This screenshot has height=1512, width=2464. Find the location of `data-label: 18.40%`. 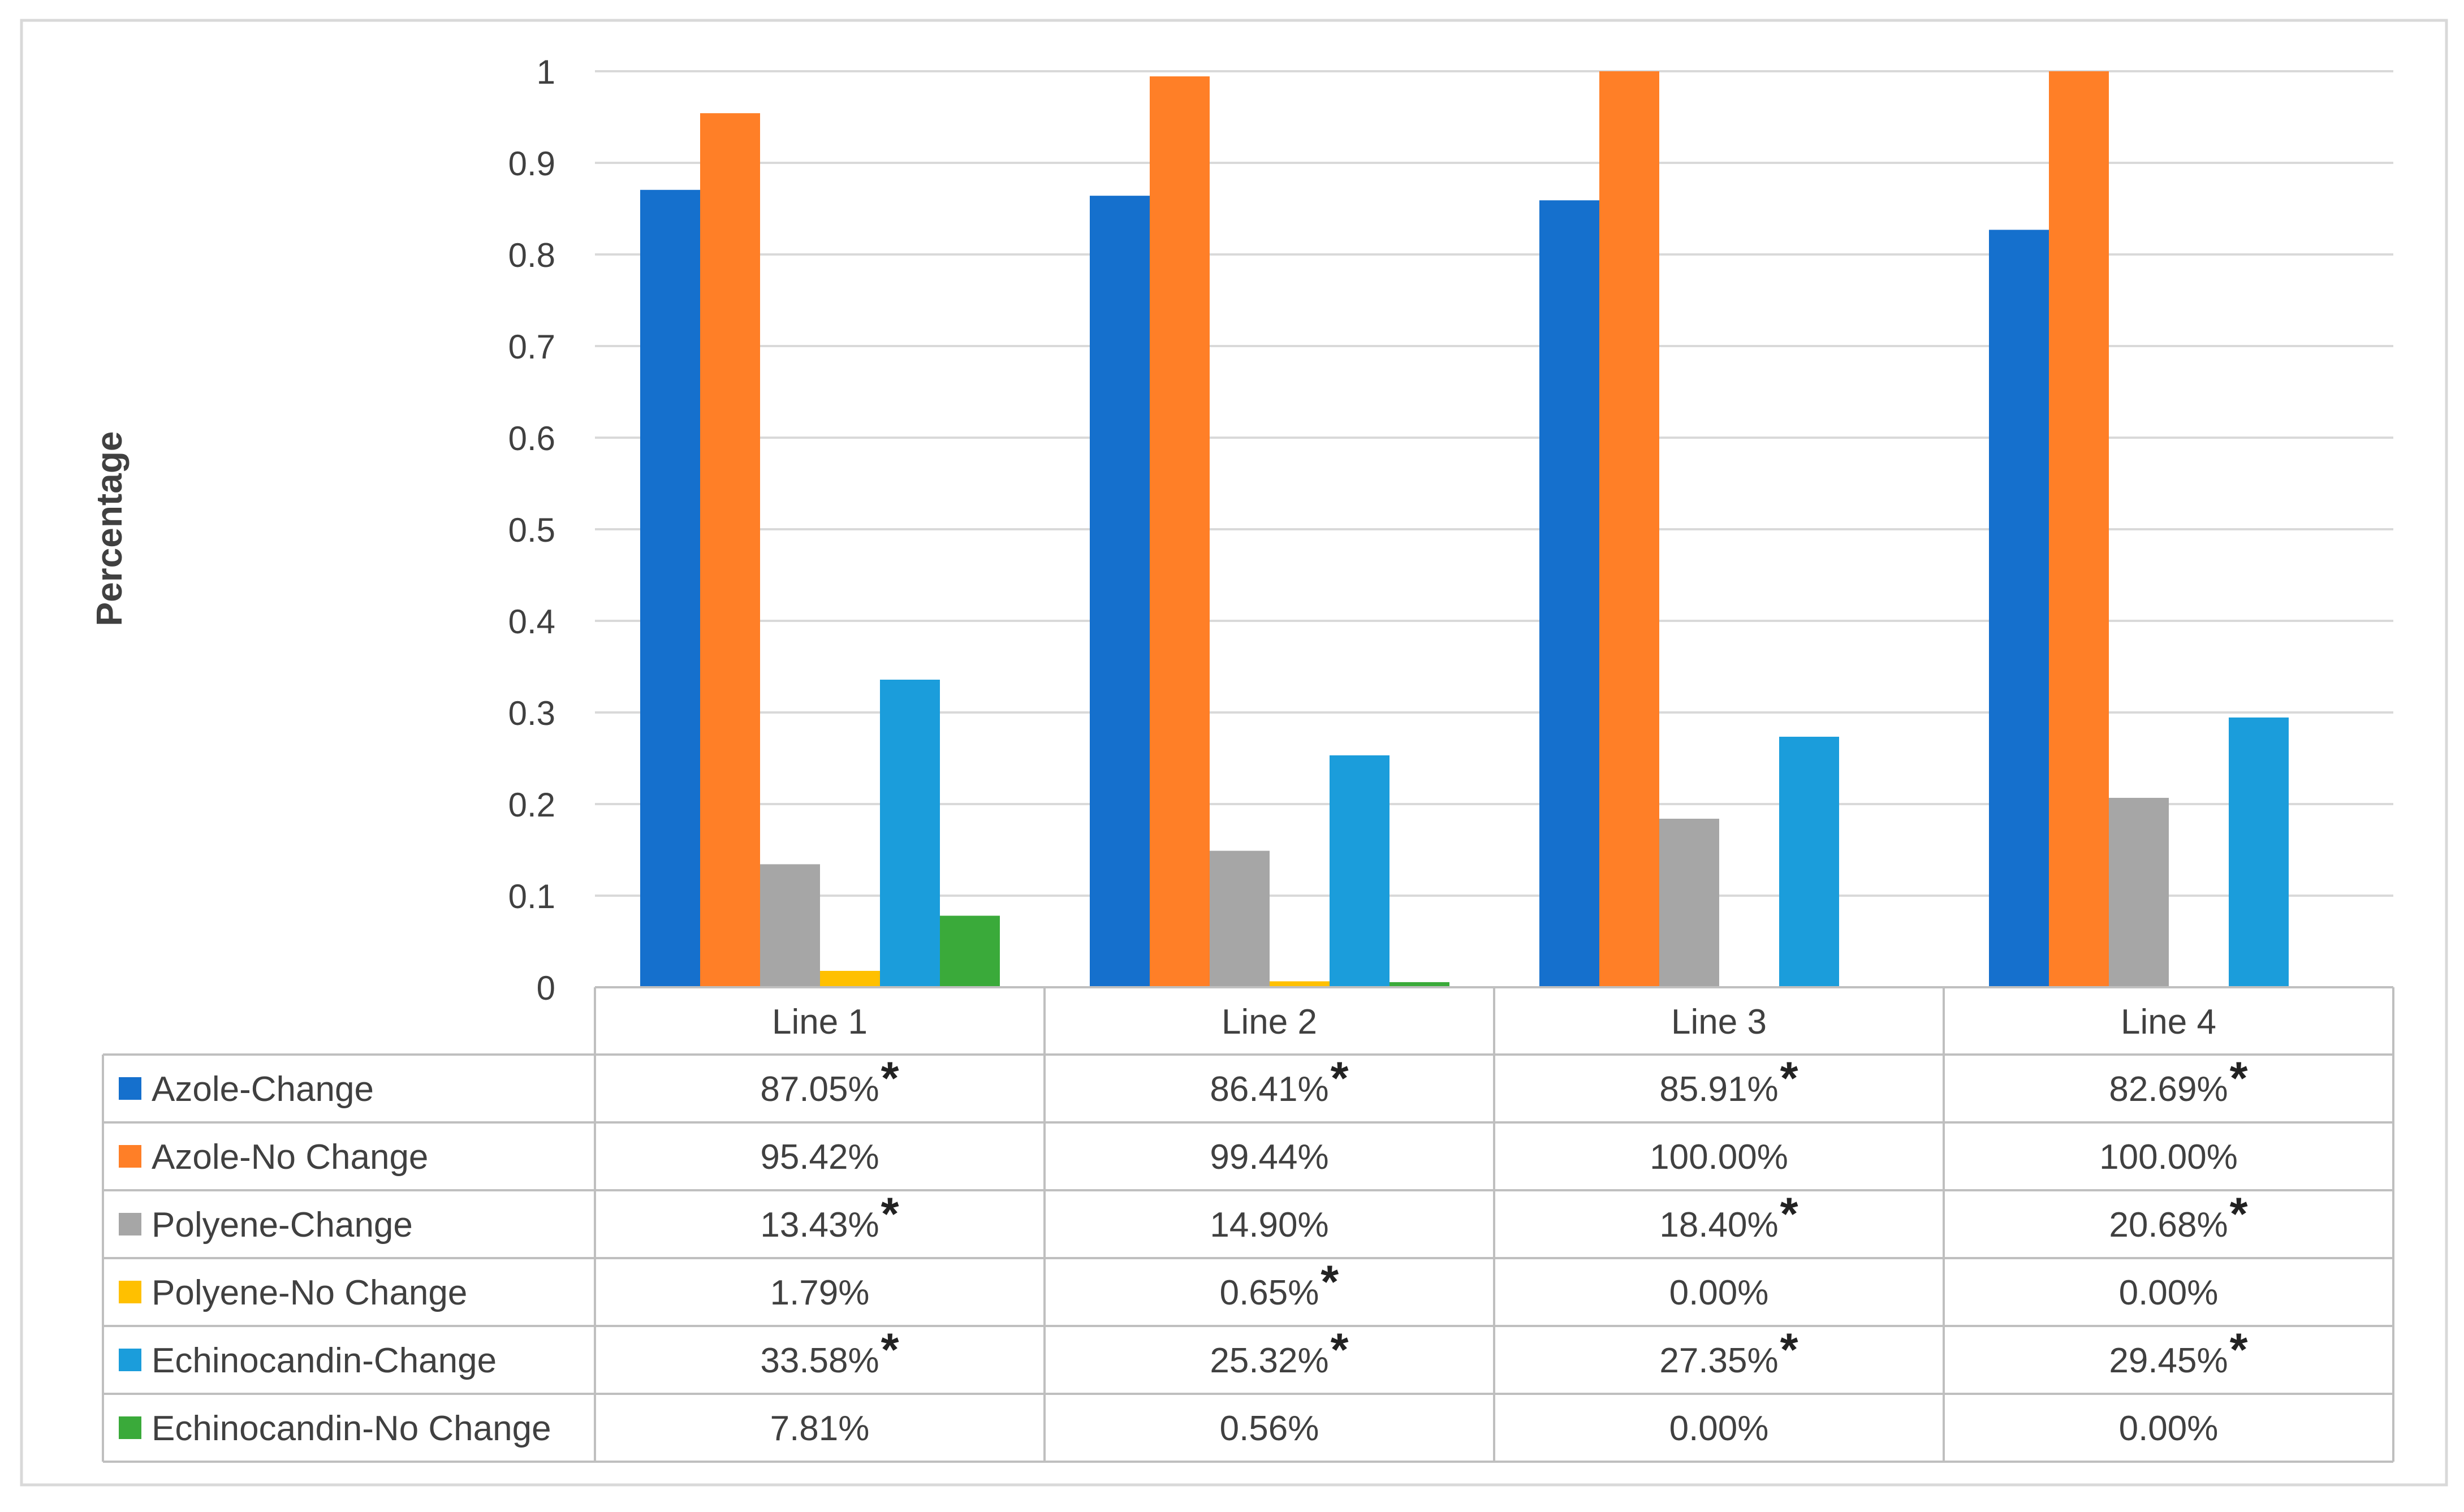

data-label: 18.40% is located at coordinates (1719, 1225).